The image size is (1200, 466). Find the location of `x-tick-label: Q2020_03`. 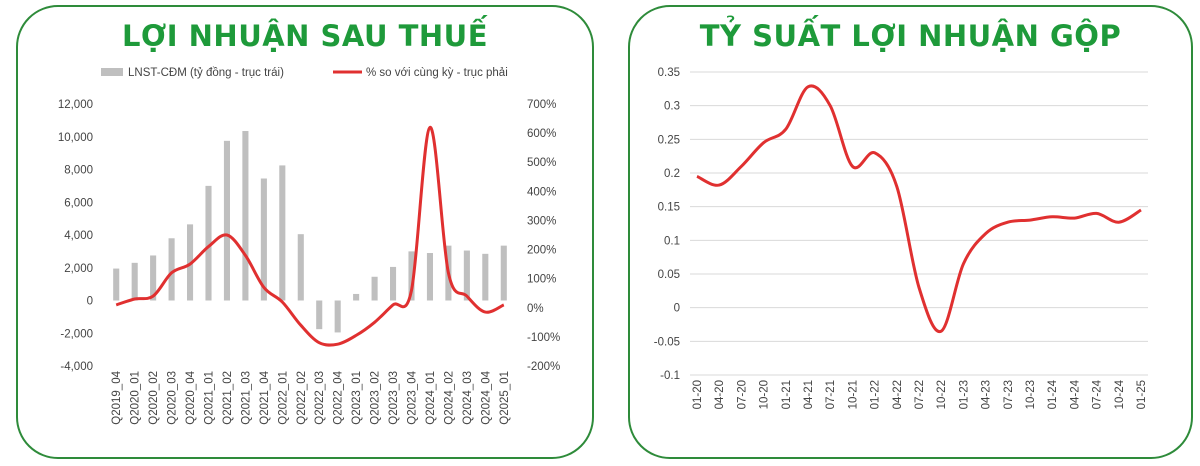

x-tick-label: Q2020_03 is located at coordinates (173, 398).